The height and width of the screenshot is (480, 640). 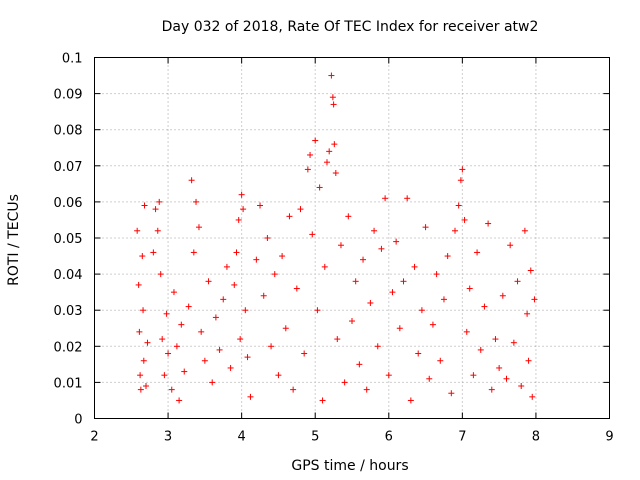 I want to click on y-tick-label: 0.09, so click(x=68, y=95).